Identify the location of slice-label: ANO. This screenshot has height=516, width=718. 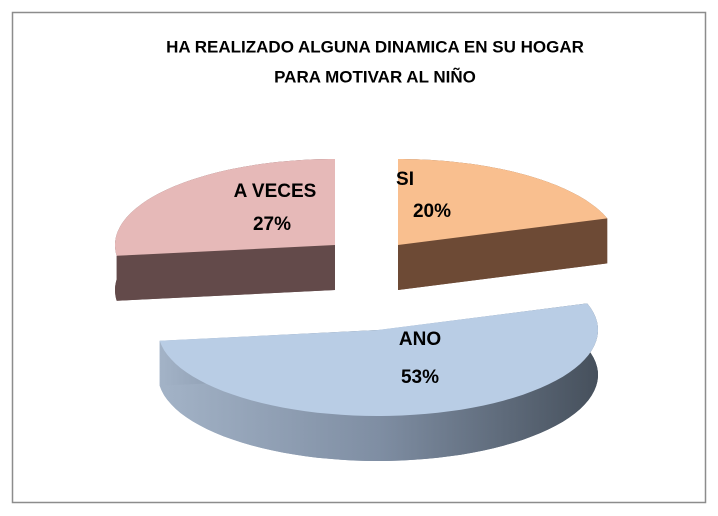
(420, 339).